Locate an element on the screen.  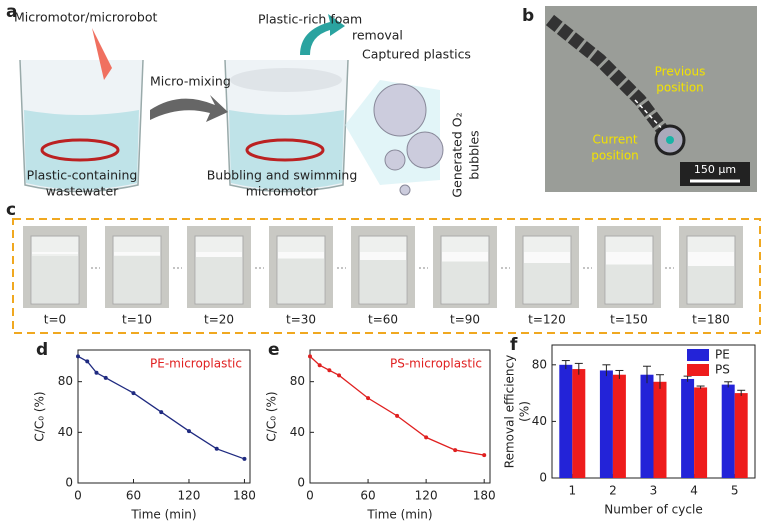
time-label: t=90 is located at coordinates (465, 320).